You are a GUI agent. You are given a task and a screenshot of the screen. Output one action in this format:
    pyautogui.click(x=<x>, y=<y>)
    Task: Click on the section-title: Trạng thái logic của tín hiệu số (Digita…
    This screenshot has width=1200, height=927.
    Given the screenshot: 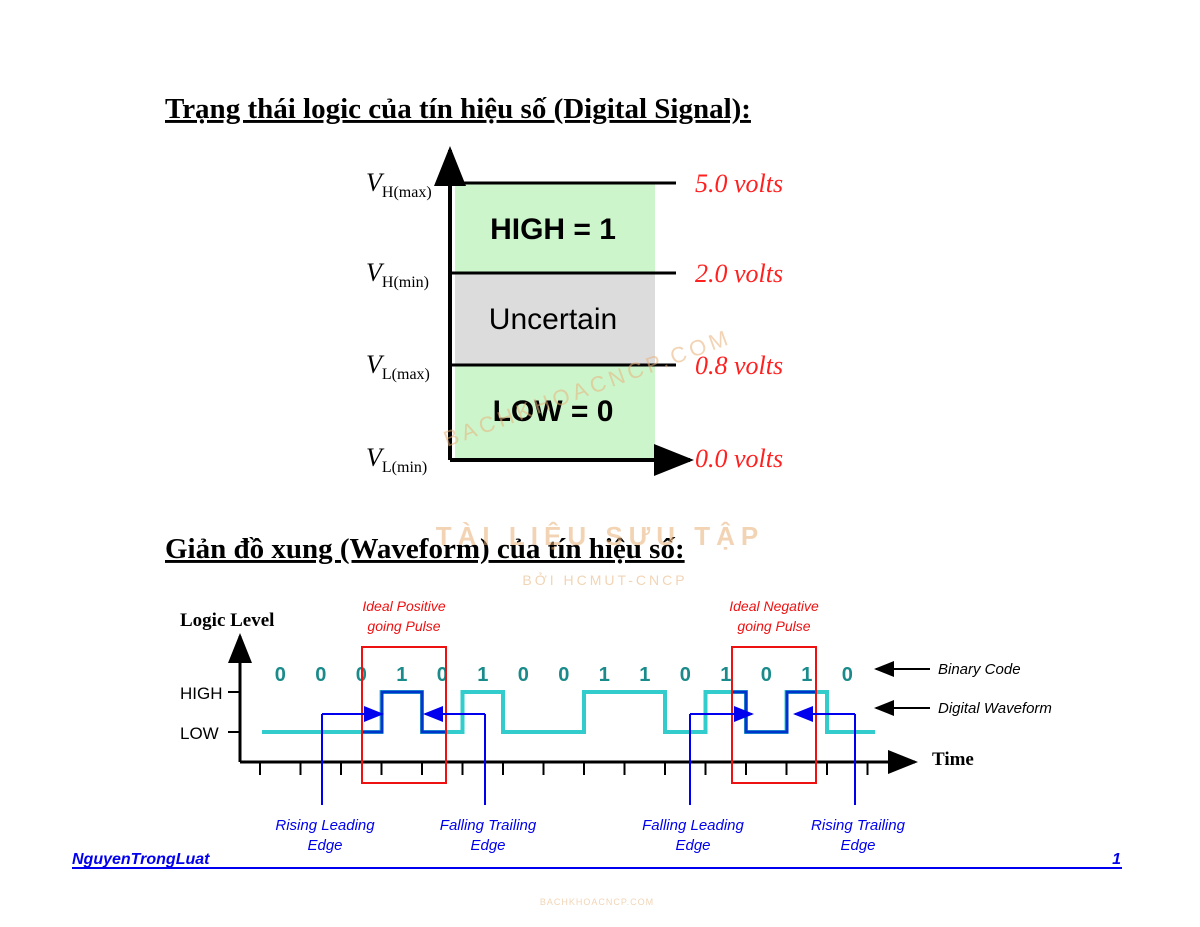 What is the action you would take?
    pyautogui.click(x=458, y=109)
    